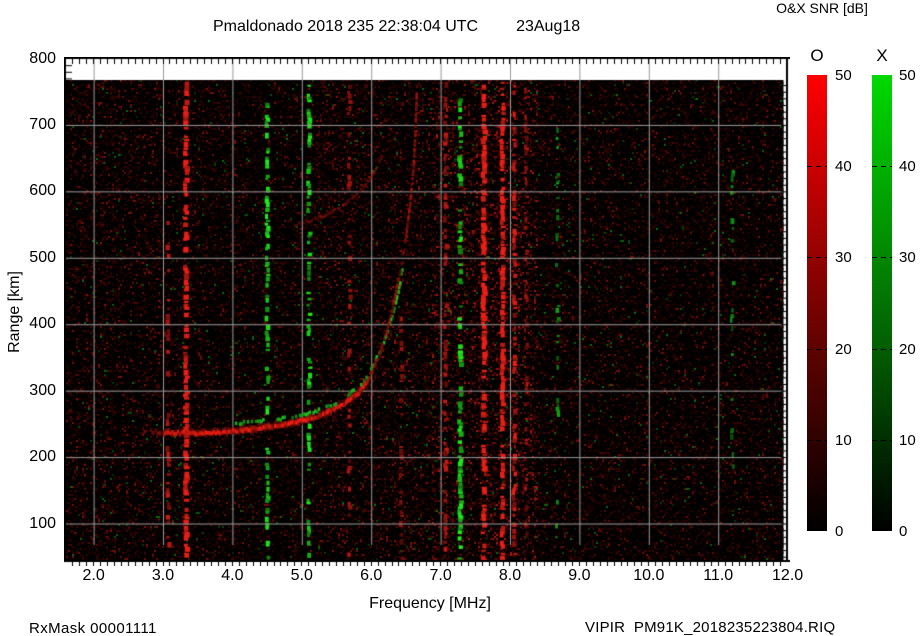  Describe the element at coordinates (301, 575) in the screenshot. I see `x-tick-label: 5.0` at that location.